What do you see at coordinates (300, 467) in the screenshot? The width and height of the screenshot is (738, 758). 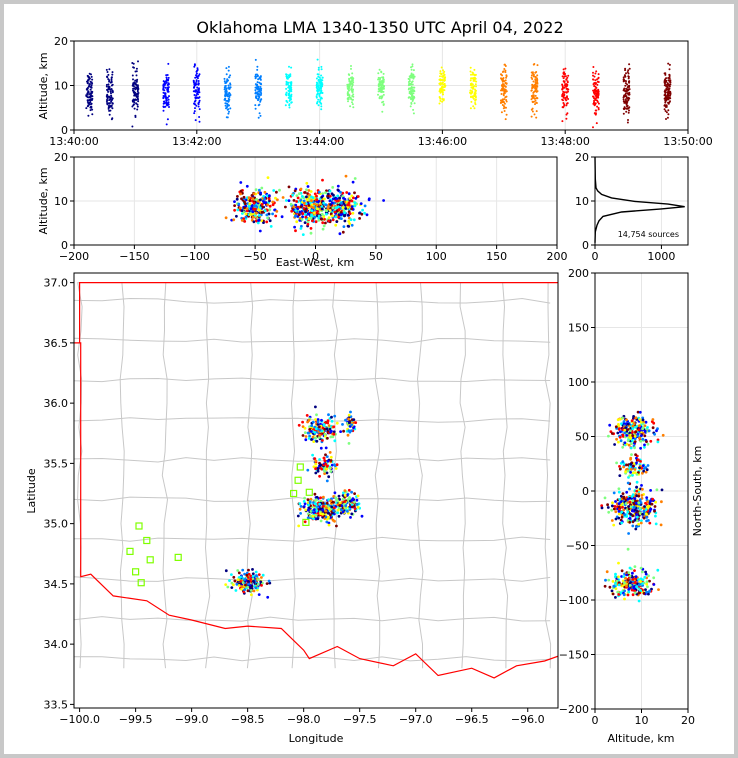 I see `lma-station-marker` at bounding box center [300, 467].